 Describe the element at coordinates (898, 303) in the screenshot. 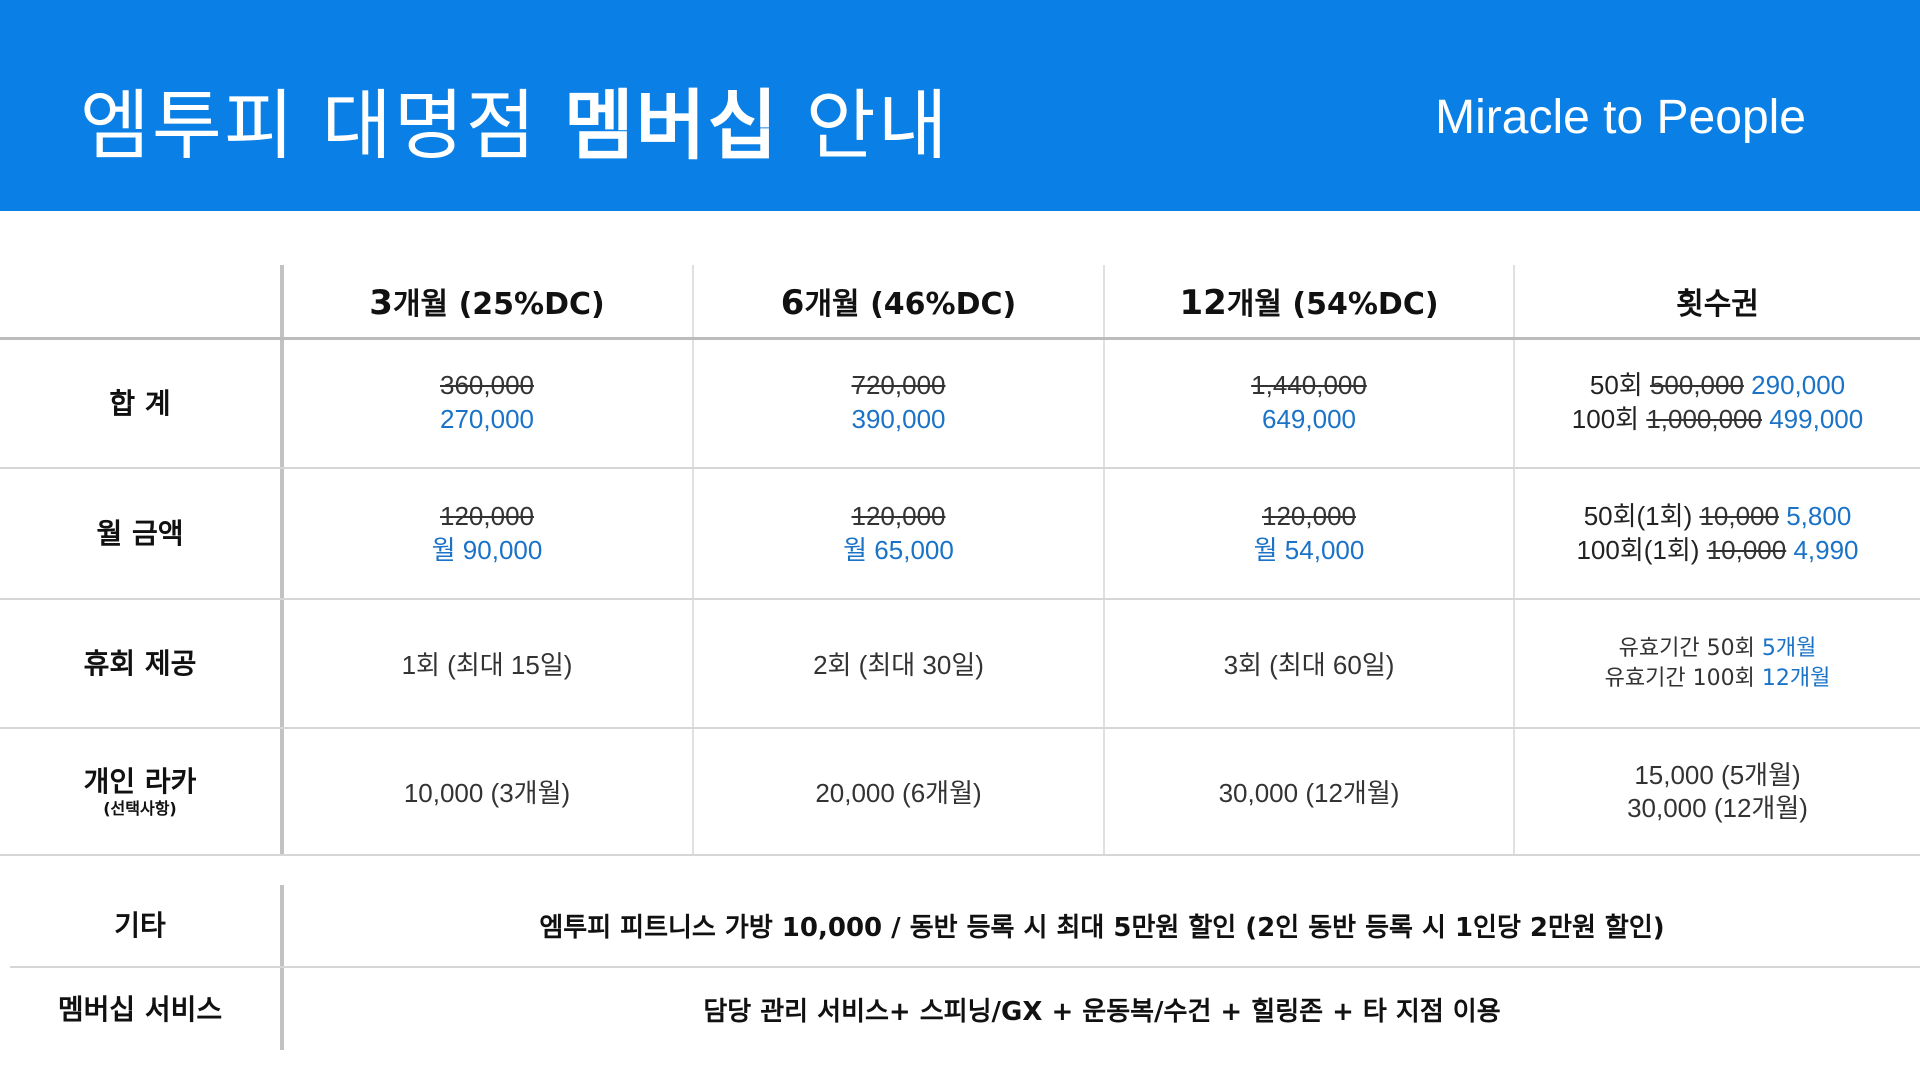

I see `column-header-6-months: 6개월 (46%DC)` at that location.